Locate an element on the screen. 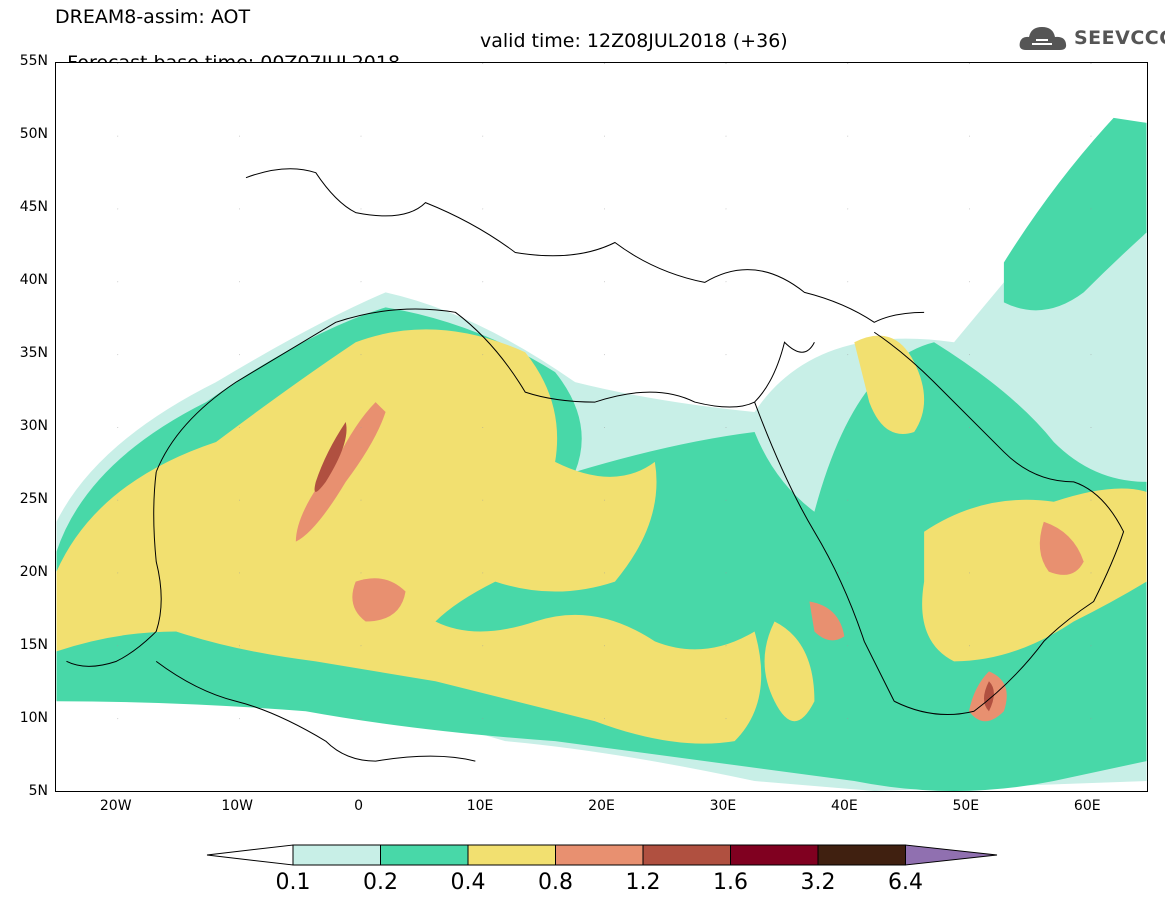  lat-tick-label: 55N is located at coordinates (33, 61).